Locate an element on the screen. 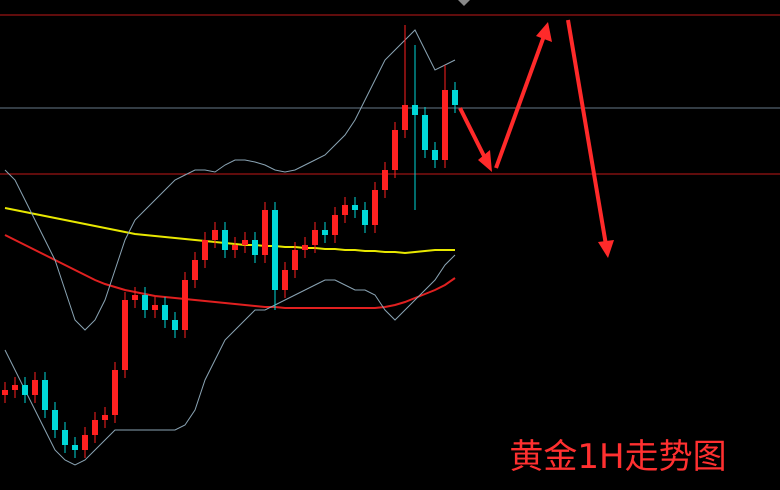 The image size is (780, 490). forecast-arrows is located at coordinates (536, 138).